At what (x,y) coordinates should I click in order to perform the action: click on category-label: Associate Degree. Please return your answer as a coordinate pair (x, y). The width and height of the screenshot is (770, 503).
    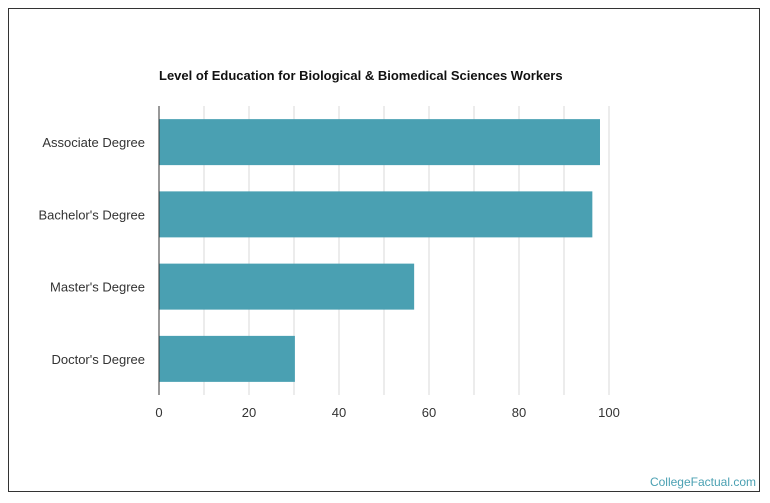
    Looking at the image, I should click on (93, 142).